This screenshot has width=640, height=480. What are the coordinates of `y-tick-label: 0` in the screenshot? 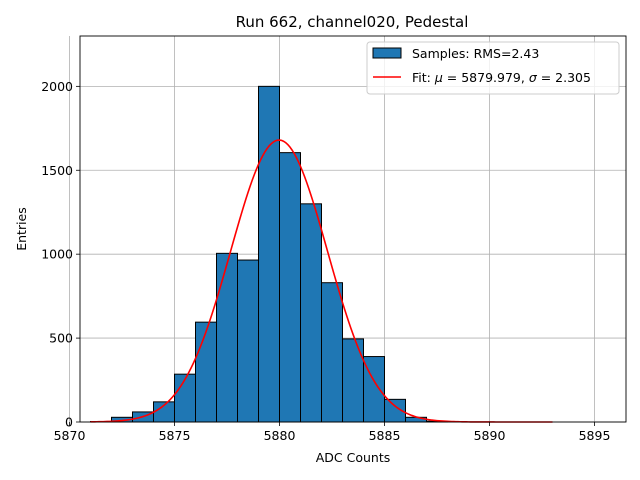 It's located at (69, 422).